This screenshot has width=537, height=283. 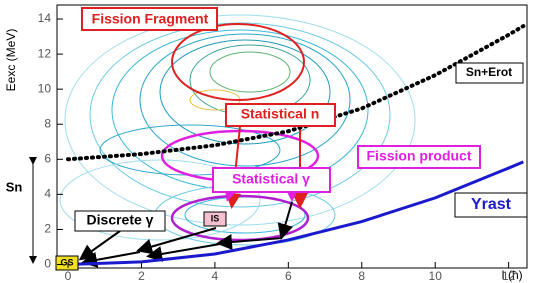 What do you see at coordinates (45, 18) in the screenshot?
I see `y-tick-label: 14` at bounding box center [45, 18].